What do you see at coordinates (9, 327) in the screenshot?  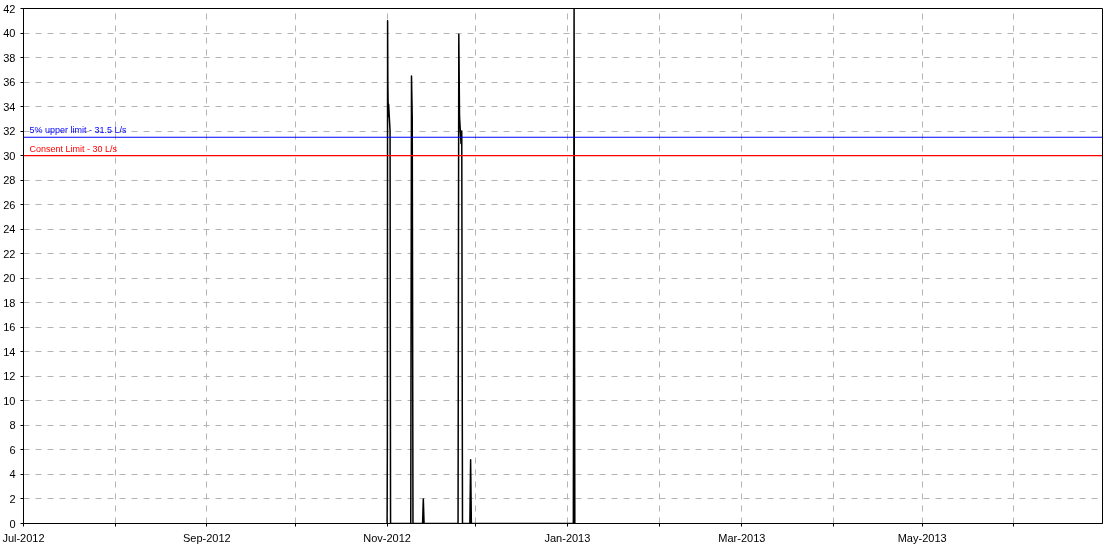 I see `y-tick-label: 16` at bounding box center [9, 327].